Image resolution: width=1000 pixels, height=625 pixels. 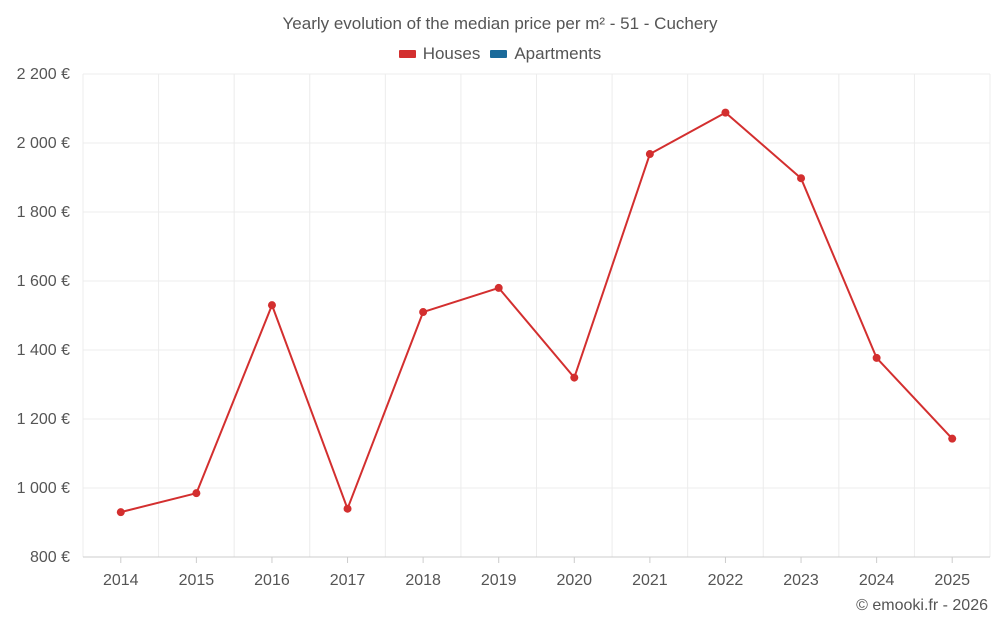 I want to click on x-tick-label: 2018, so click(x=423, y=580).